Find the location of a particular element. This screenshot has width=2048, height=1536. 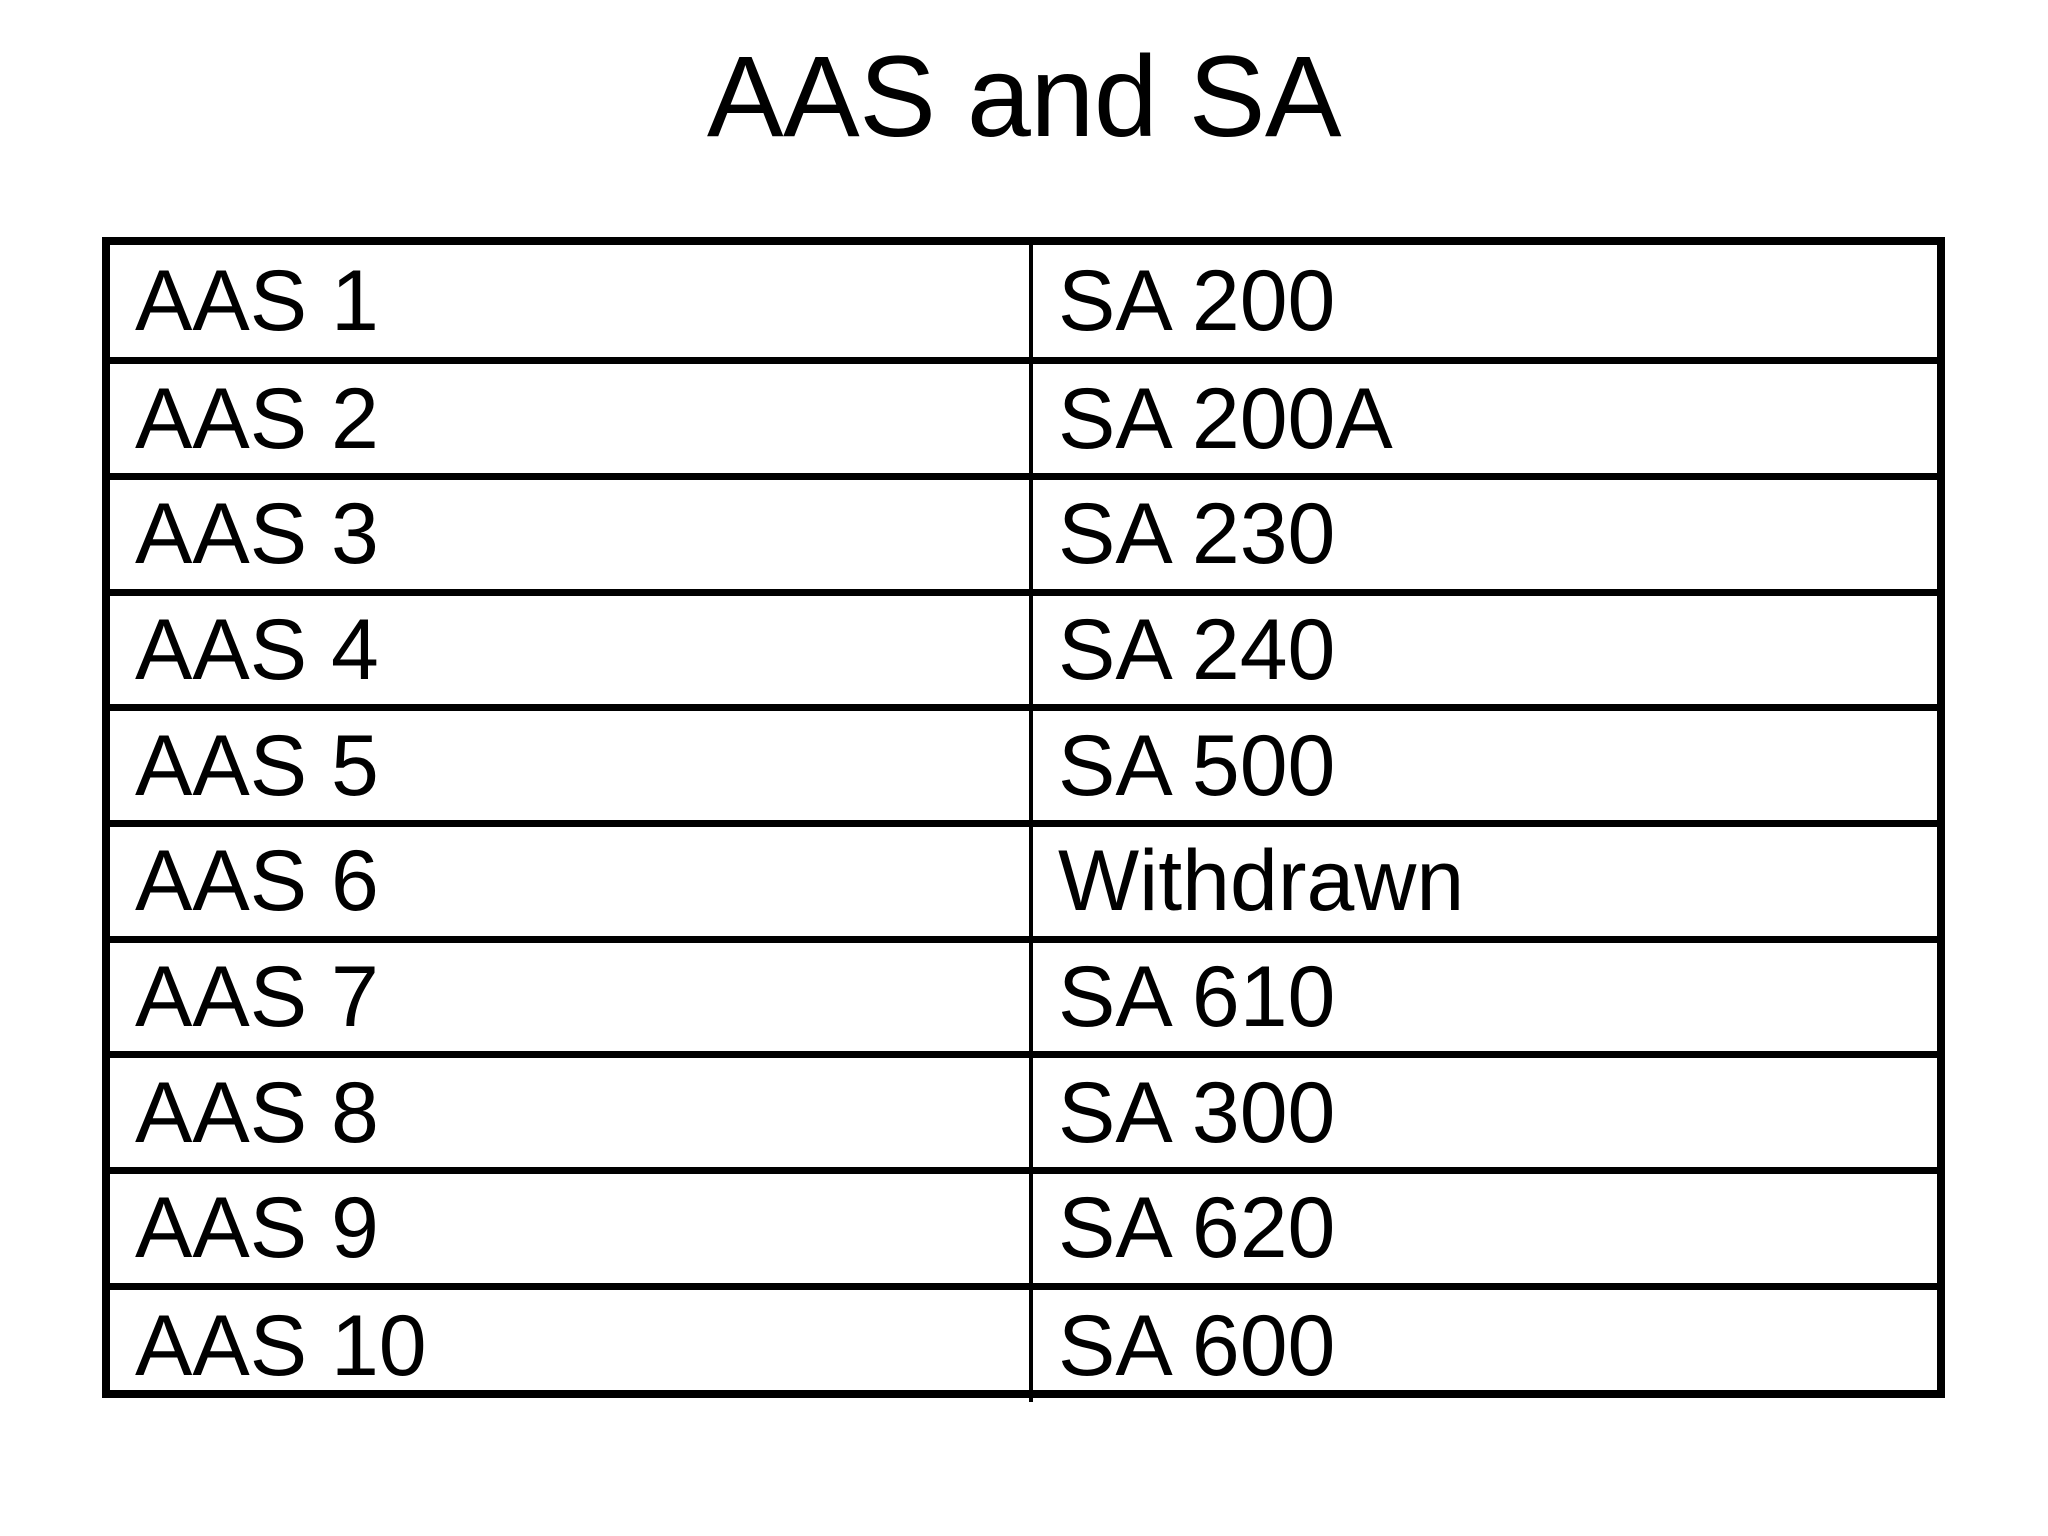

cell-sa: SA 620 is located at coordinates (1484, 1230).